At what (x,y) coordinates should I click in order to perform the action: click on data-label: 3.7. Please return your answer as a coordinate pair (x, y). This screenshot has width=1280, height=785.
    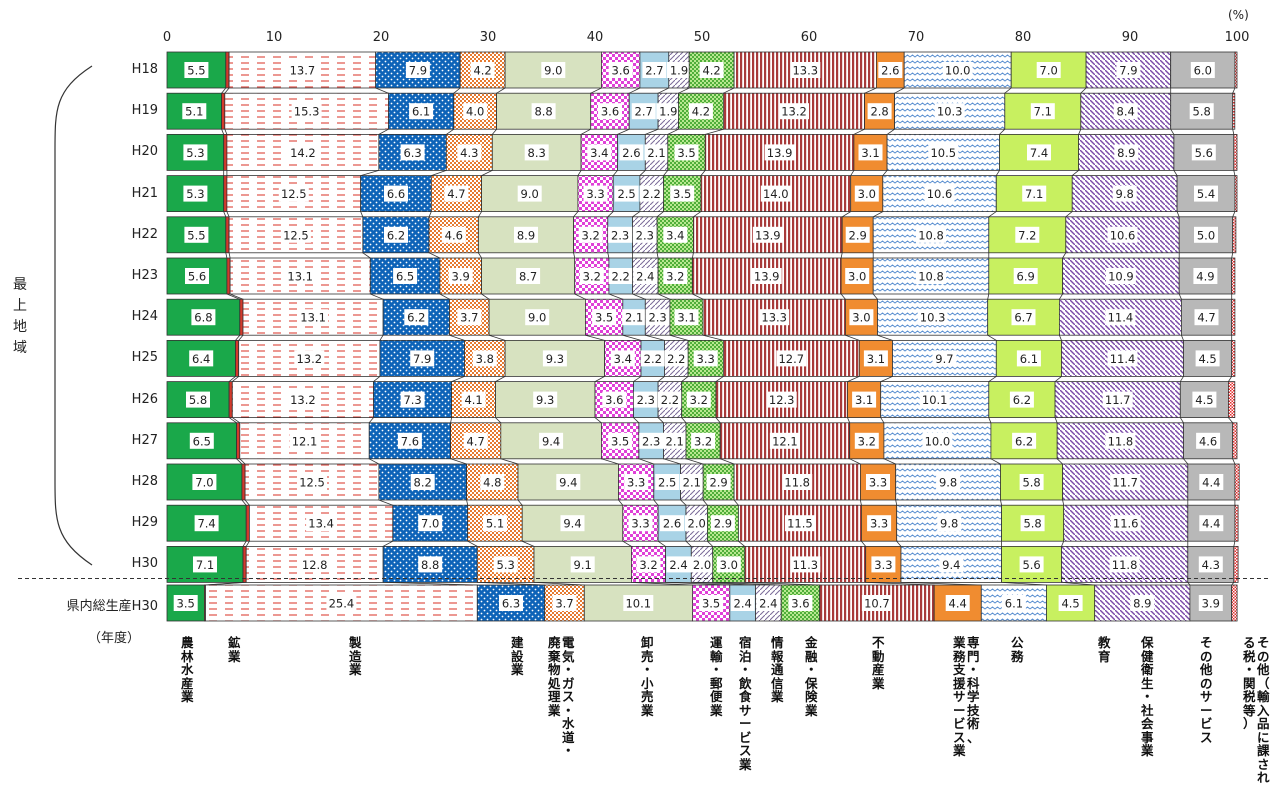
    Looking at the image, I should click on (469, 318).